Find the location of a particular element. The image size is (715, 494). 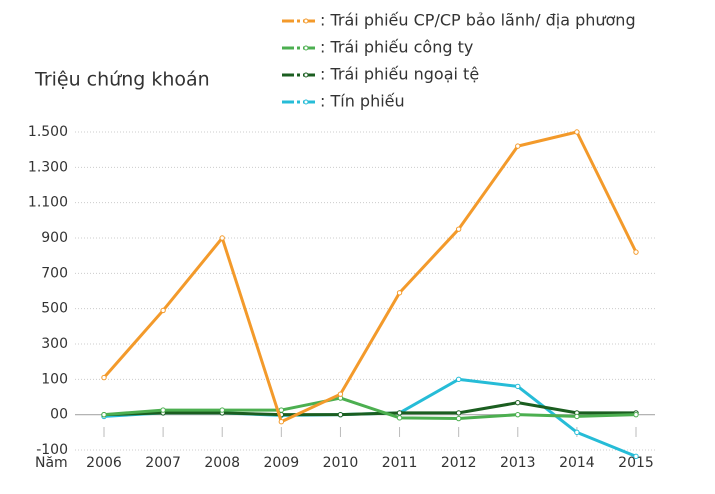

y-tick-label: 500 is located at coordinates (54, 309).